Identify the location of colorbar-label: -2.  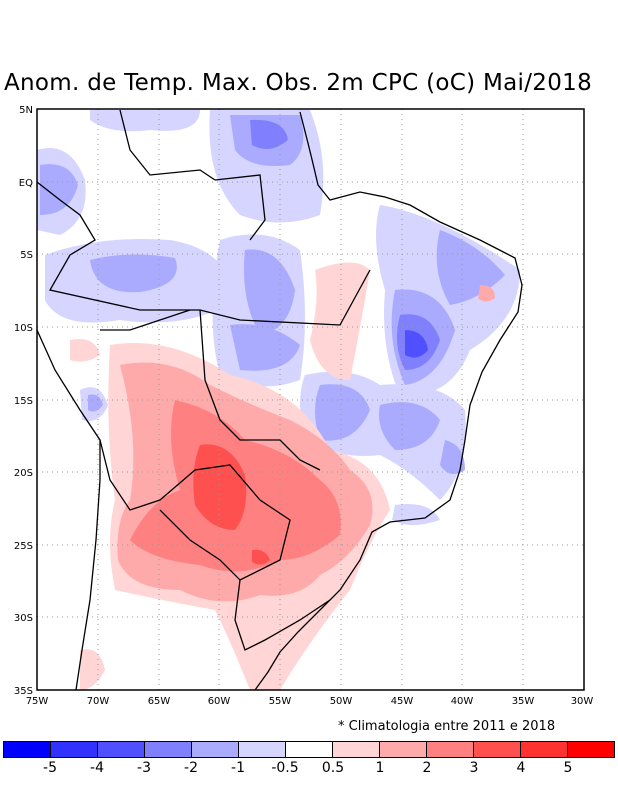
(191, 768).